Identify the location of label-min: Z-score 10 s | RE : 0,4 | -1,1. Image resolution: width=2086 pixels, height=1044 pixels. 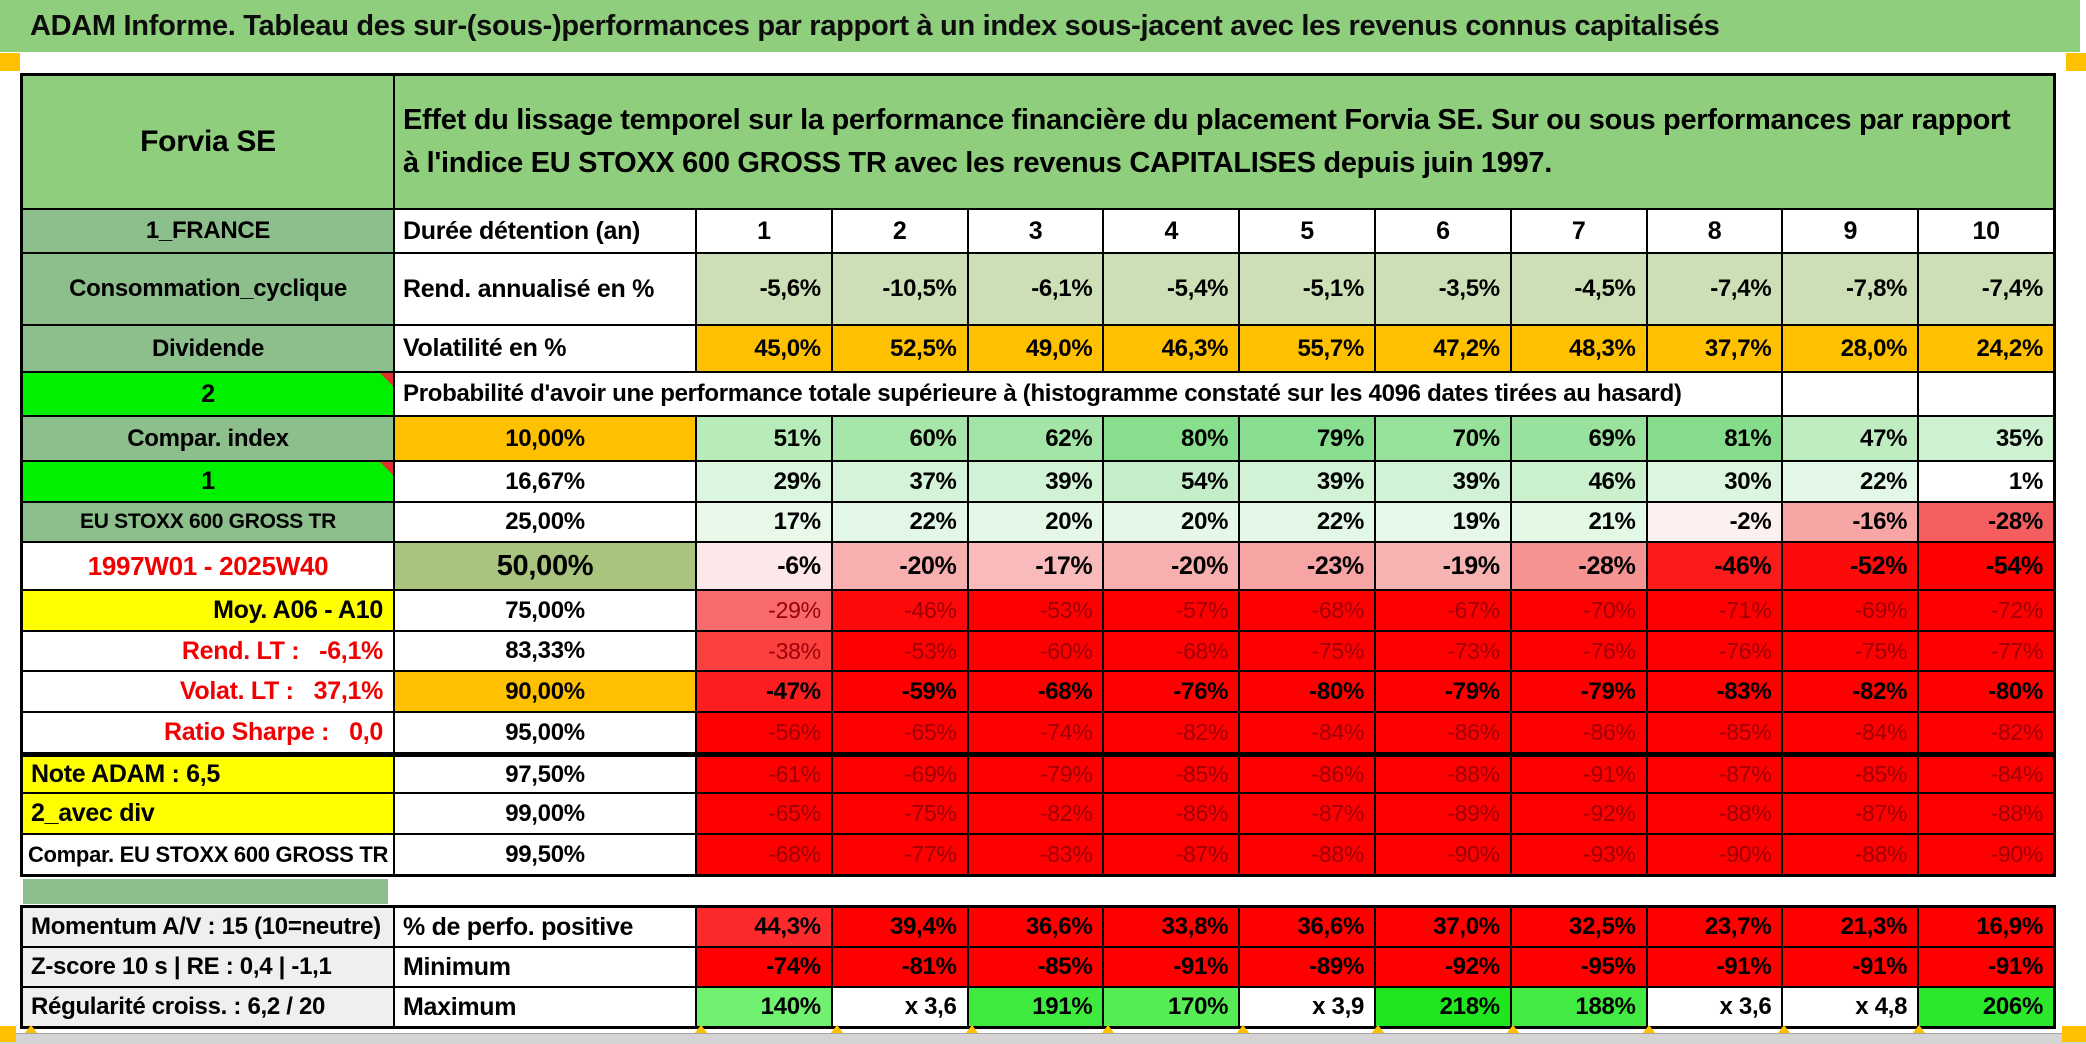
(208, 967).